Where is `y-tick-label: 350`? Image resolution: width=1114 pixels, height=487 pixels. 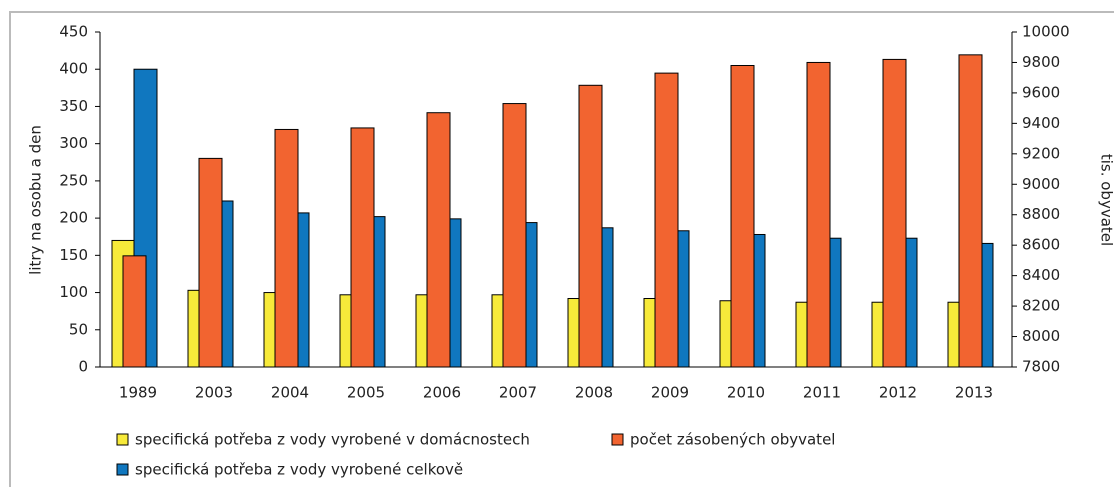 y-tick-label: 350 is located at coordinates (73, 106).